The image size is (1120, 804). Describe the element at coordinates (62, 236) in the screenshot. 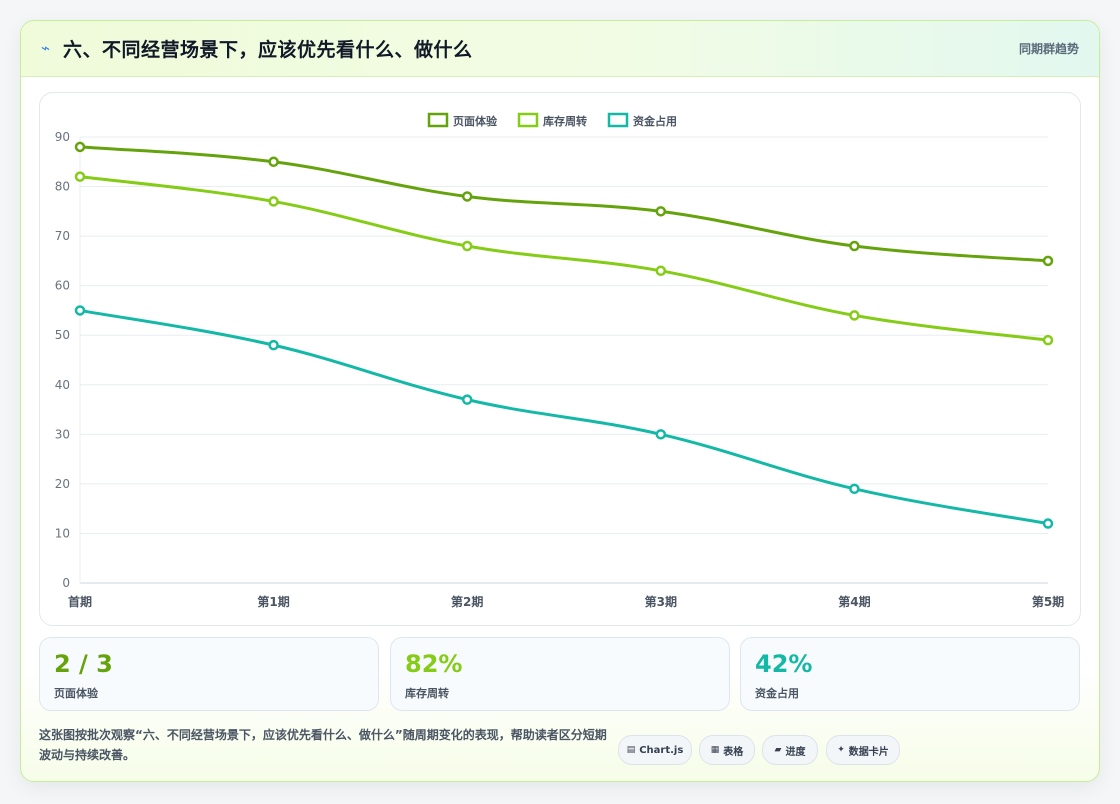

I see `y-tick-label: 70` at that location.